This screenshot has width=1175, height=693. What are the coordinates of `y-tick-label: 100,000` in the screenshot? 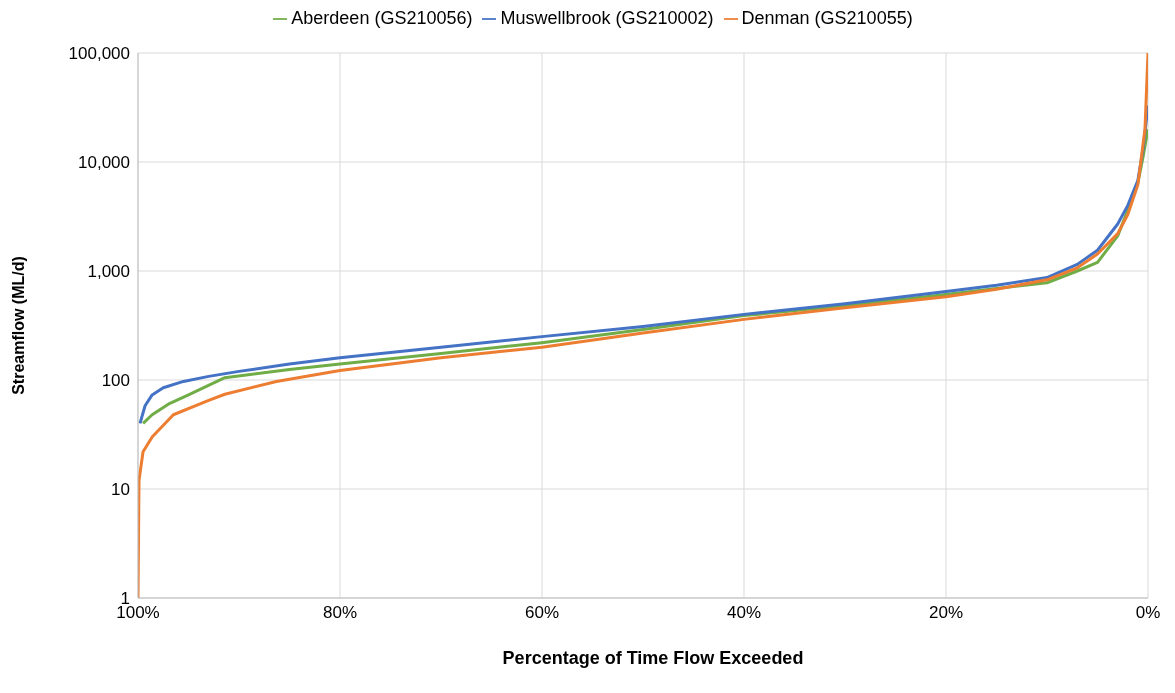 It's located at (99, 54).